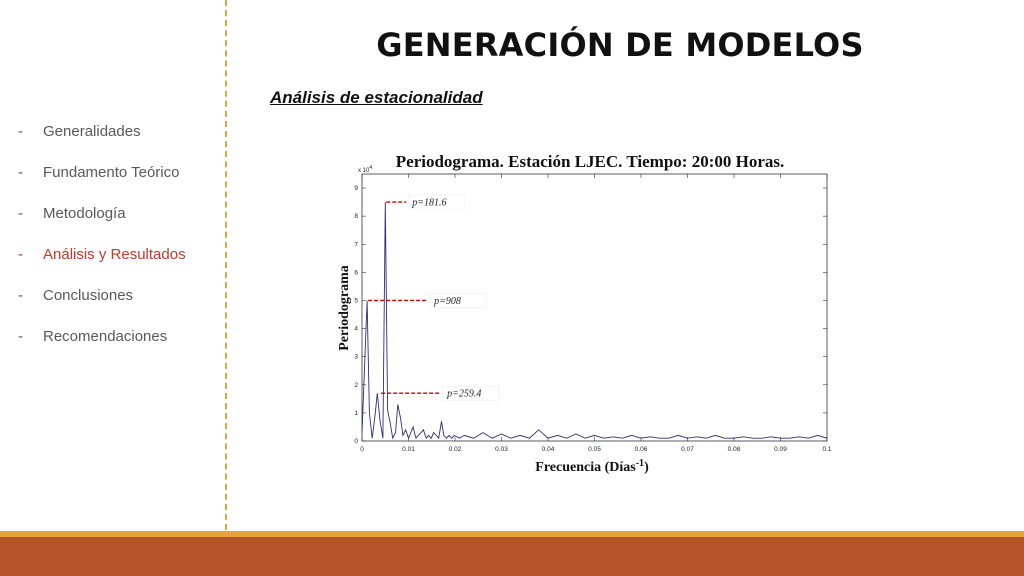  I want to click on section-subtitle: Análisis de estacionalidad, so click(376, 97).